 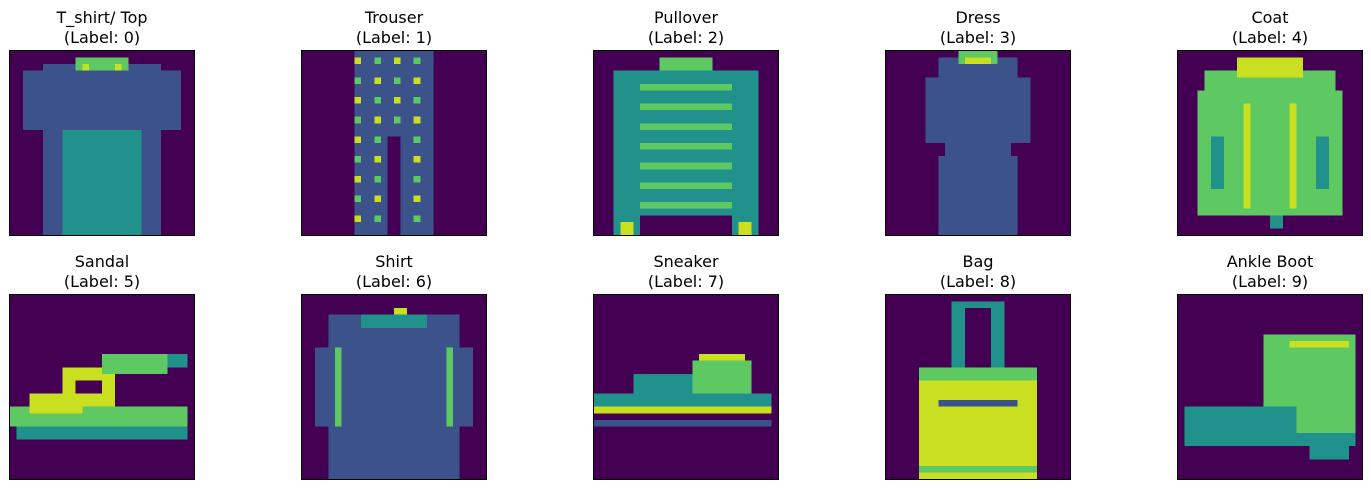 I want to click on sole, so click(x=1270, y=440).